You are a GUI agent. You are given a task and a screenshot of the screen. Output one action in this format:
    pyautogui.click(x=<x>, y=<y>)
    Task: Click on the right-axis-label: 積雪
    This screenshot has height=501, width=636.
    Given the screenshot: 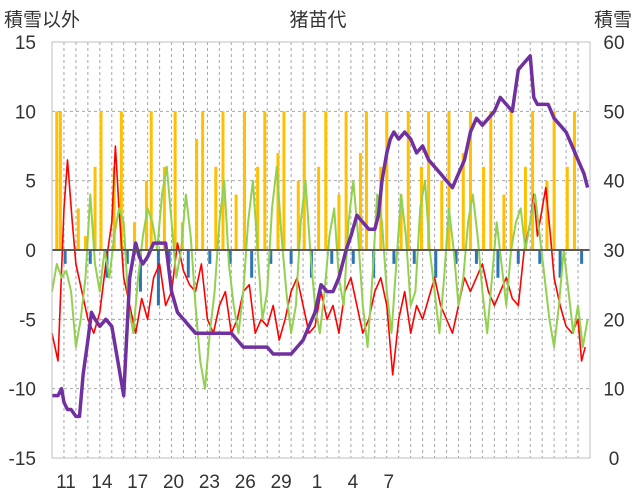 What is the action you would take?
    pyautogui.click(x=613, y=20)
    